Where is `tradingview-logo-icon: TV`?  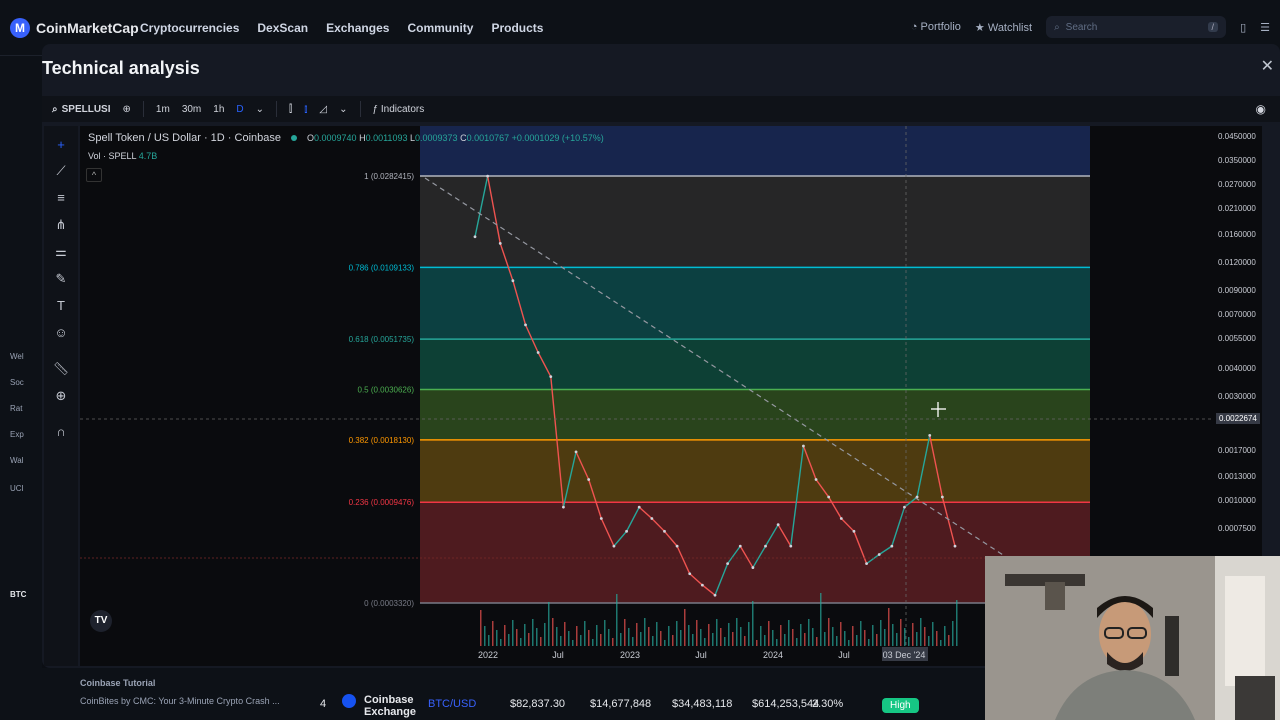 tradingview-logo-icon: TV is located at coordinates (101, 621).